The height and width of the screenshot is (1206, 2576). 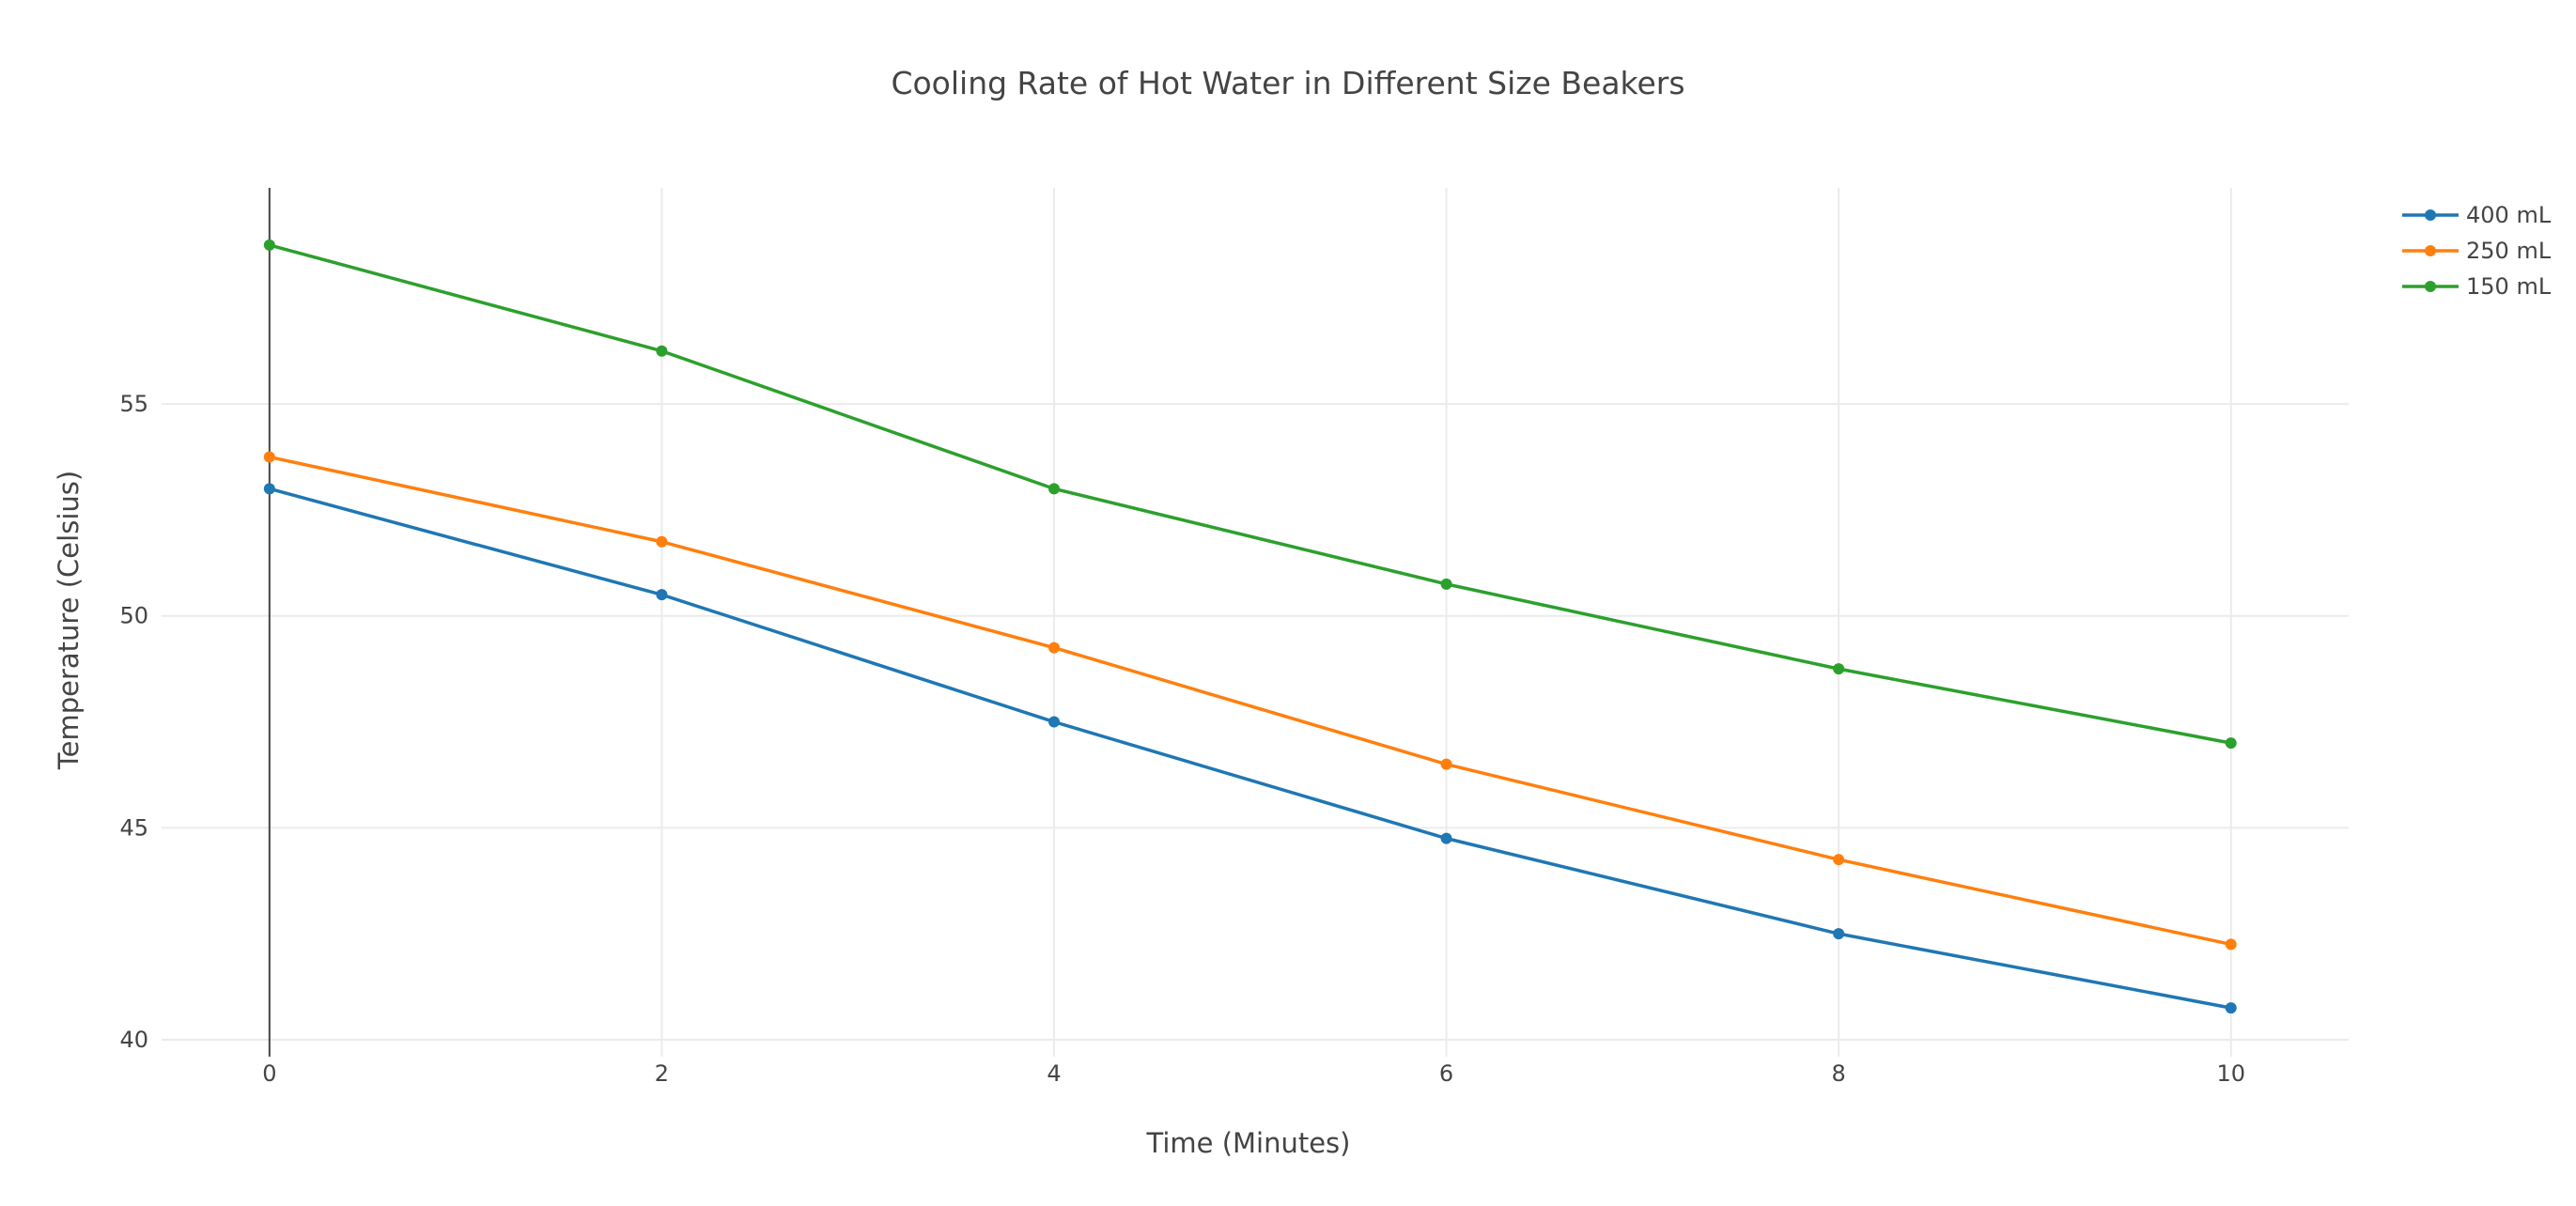 I want to click on legend-label: 400 mL, so click(x=2509, y=215).